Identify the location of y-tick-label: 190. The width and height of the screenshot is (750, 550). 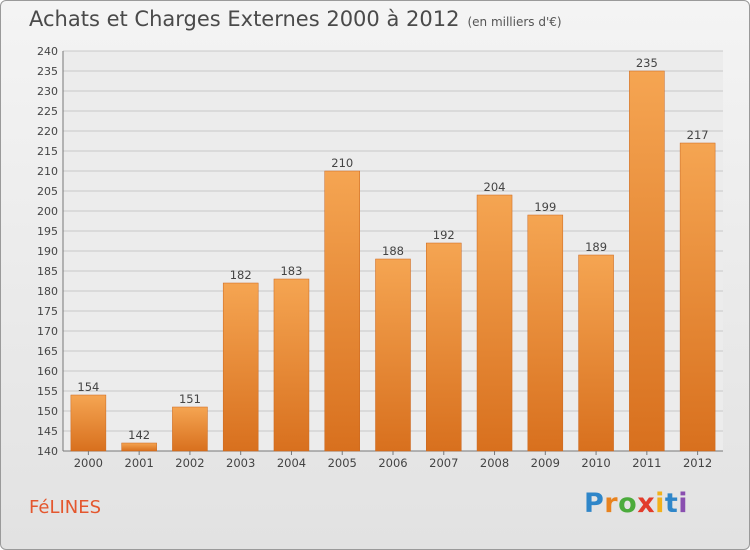
(47, 251).